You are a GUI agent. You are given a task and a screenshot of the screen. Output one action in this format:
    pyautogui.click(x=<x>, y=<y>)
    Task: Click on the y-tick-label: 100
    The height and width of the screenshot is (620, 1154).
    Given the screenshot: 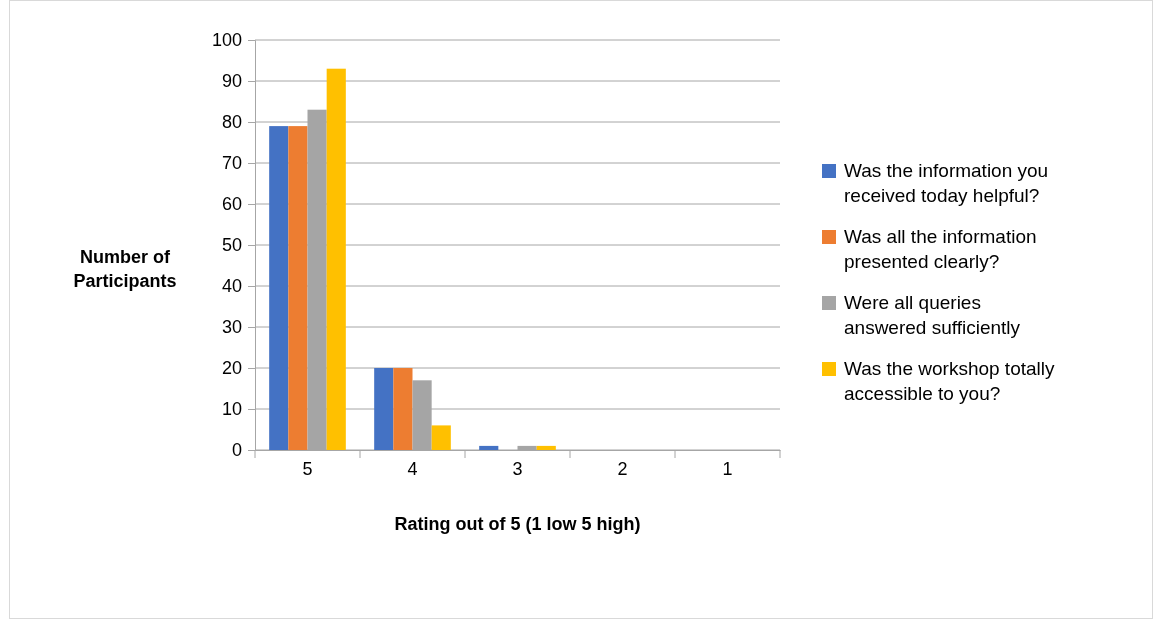 What is the action you would take?
    pyautogui.click(x=226, y=40)
    